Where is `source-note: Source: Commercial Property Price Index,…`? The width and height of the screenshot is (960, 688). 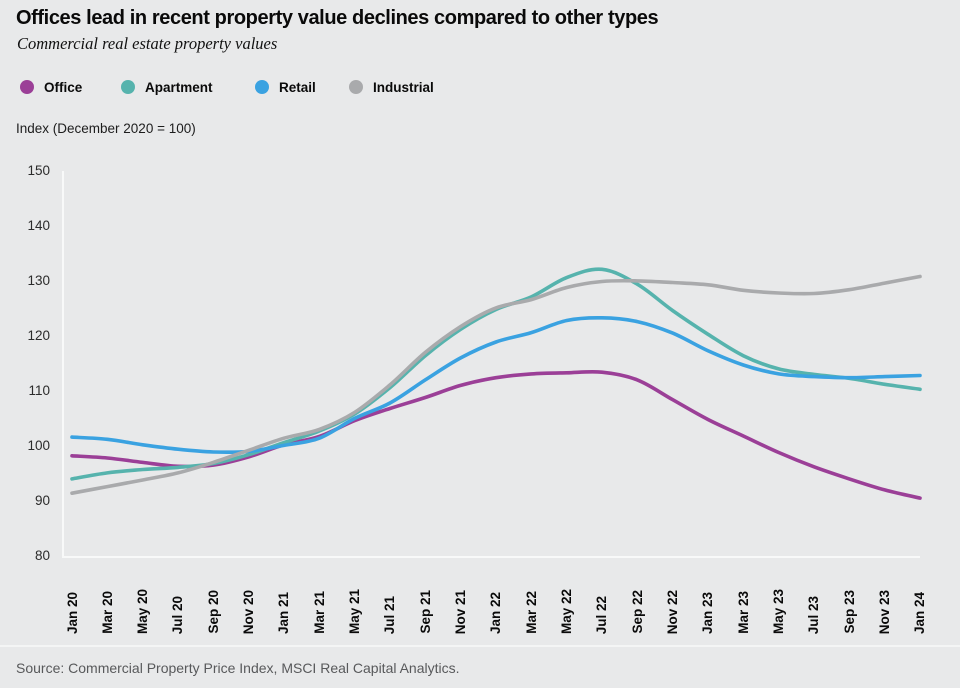
source-note: Source: Commercial Property Price Index,… is located at coordinates (238, 668).